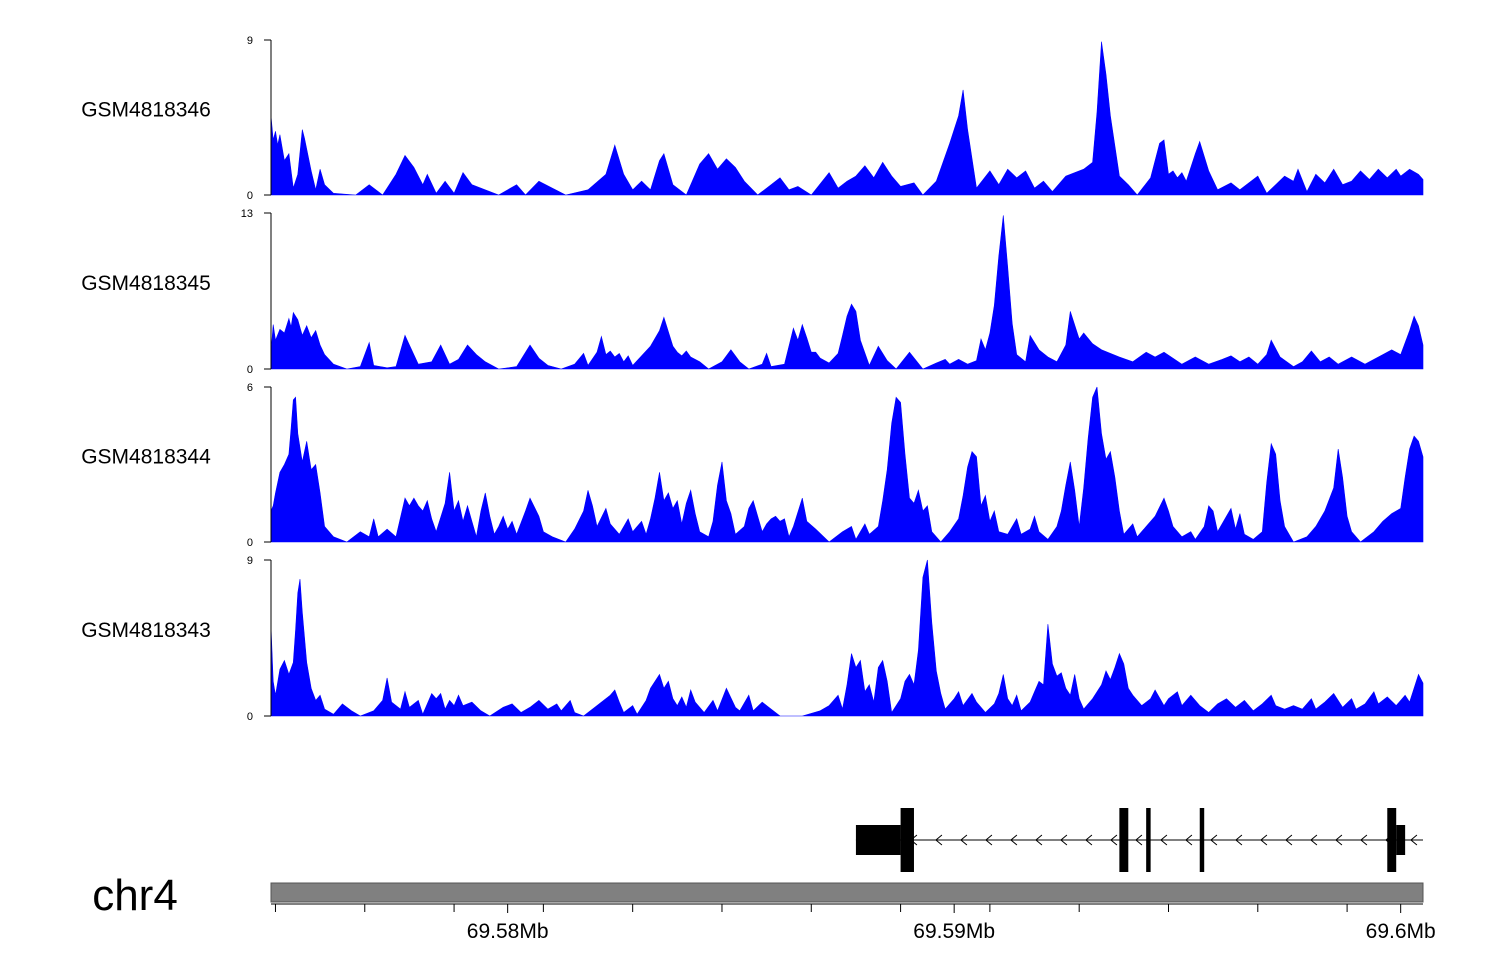 Image resolution: width=1500 pixels, height=980 pixels. Describe the element at coordinates (247, 214) in the screenshot. I see `y-tick-label-max: 13` at that location.